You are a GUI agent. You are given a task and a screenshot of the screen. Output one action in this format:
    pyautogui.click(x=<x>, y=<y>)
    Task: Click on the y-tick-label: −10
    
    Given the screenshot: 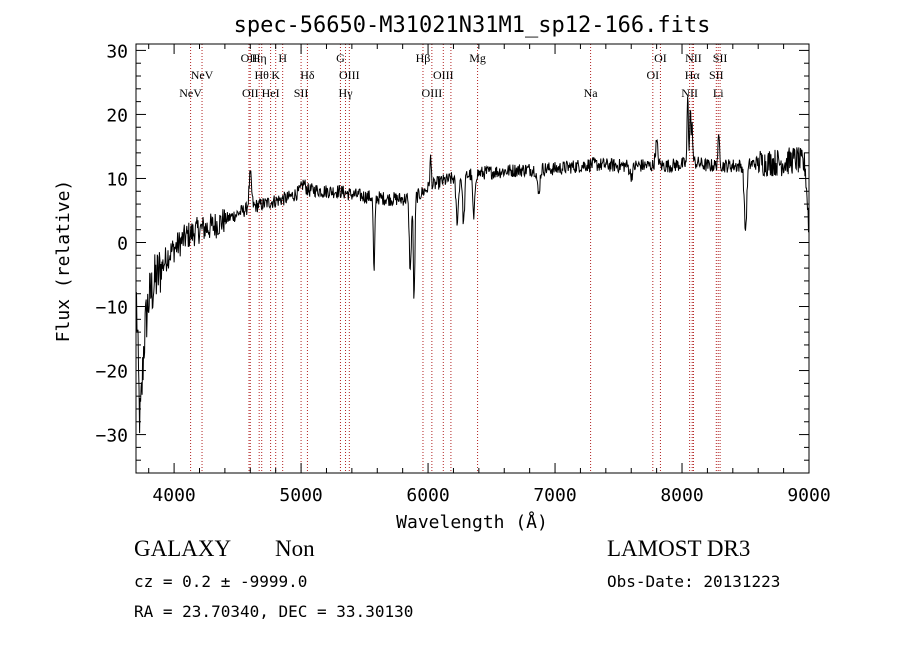 What is the action you would take?
    pyautogui.click(x=111, y=308)
    